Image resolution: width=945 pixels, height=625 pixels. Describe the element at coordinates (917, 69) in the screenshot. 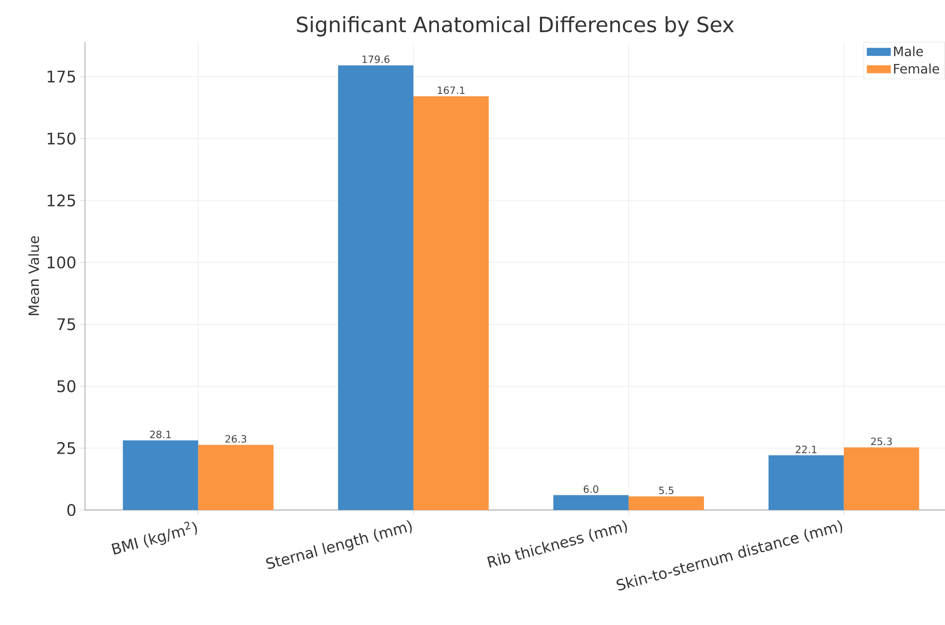

I see `legend-label: Female` at that location.